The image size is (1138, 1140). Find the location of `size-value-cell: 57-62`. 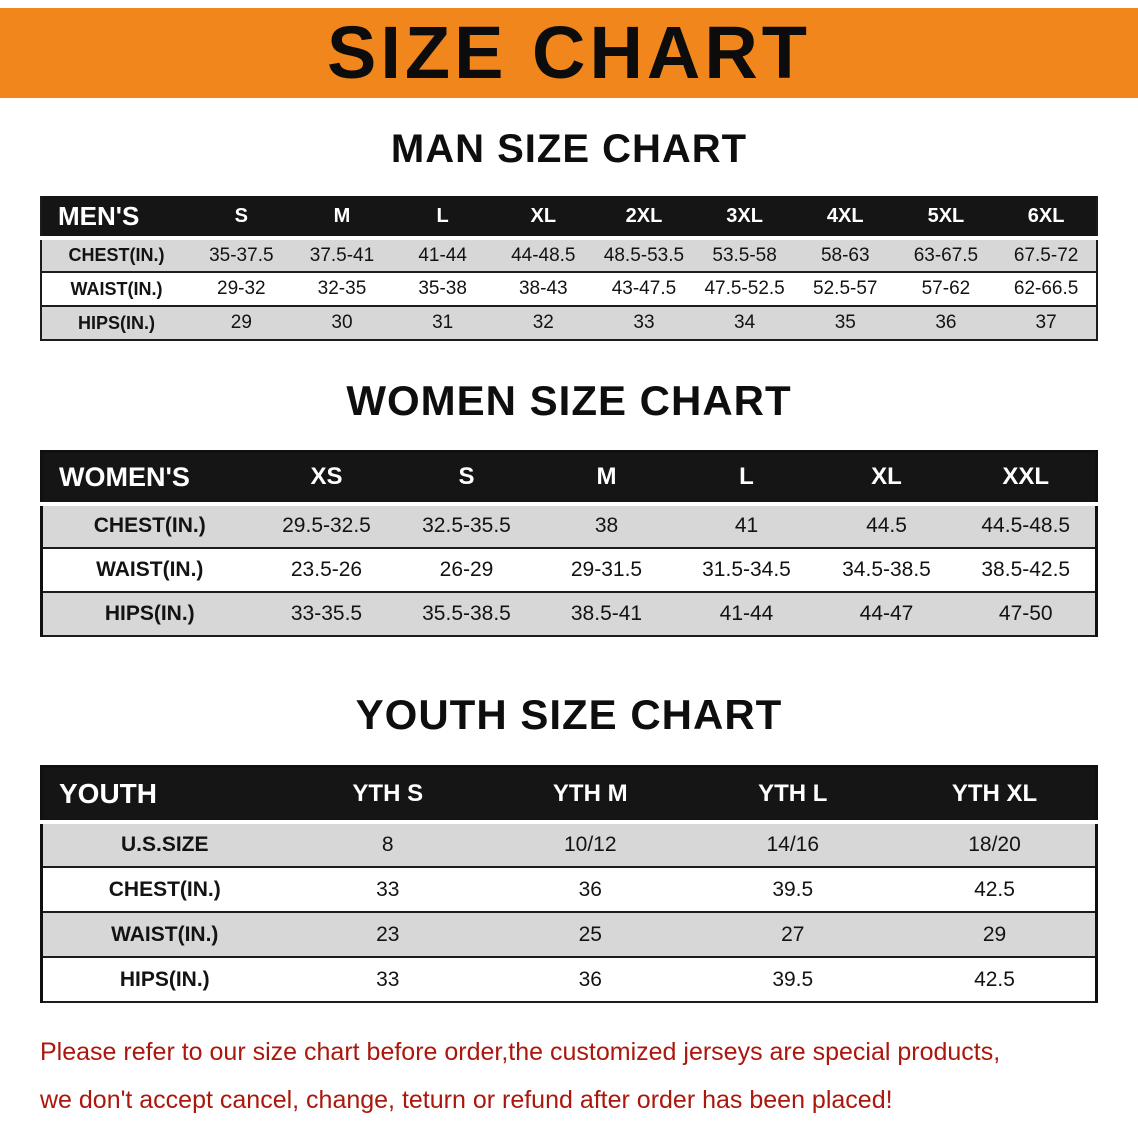

size-value-cell: 57-62 is located at coordinates (946, 288).